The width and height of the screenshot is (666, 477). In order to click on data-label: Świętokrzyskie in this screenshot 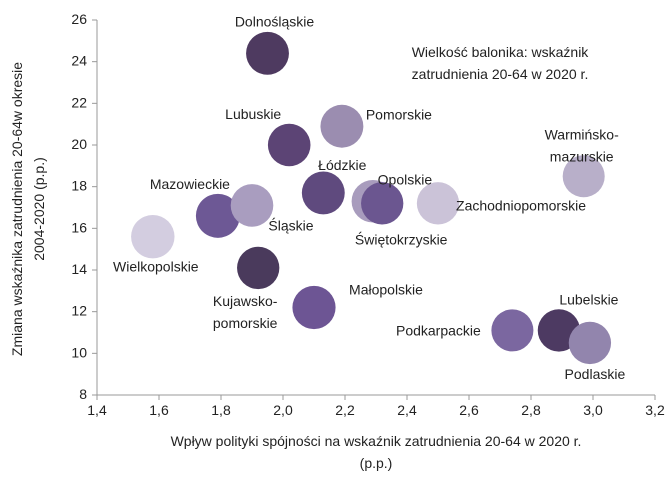, I will do `click(401, 238)`.